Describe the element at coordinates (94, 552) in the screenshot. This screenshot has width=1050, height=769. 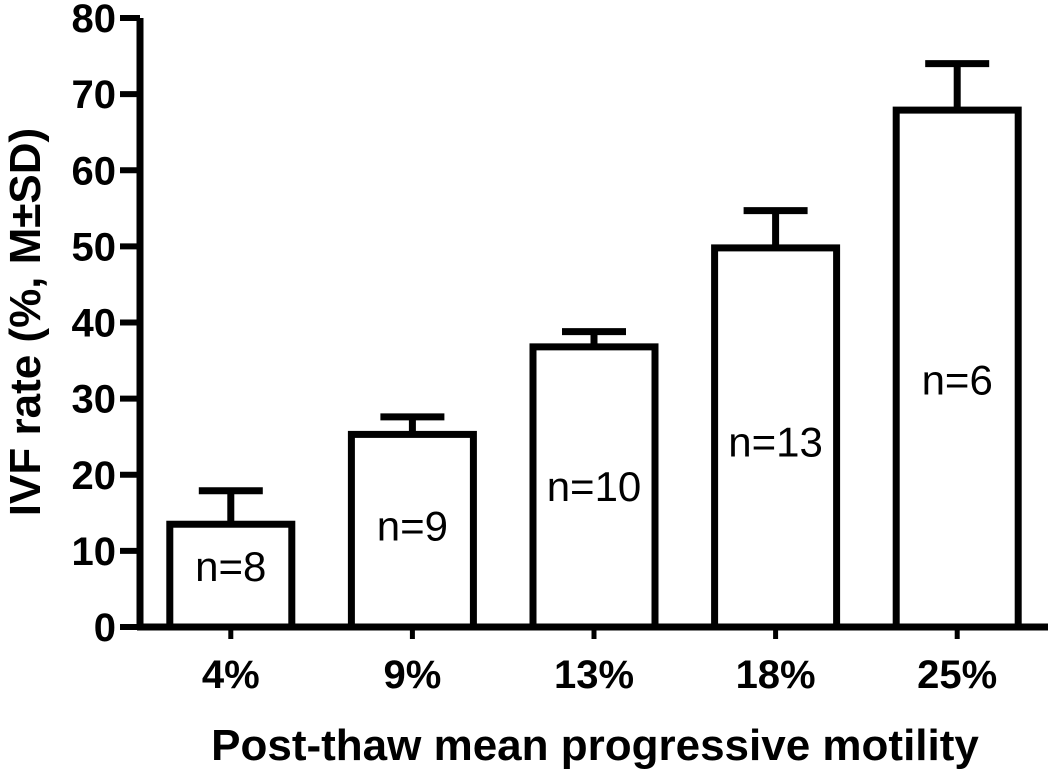
I see `y-tick-label: 10` at that location.